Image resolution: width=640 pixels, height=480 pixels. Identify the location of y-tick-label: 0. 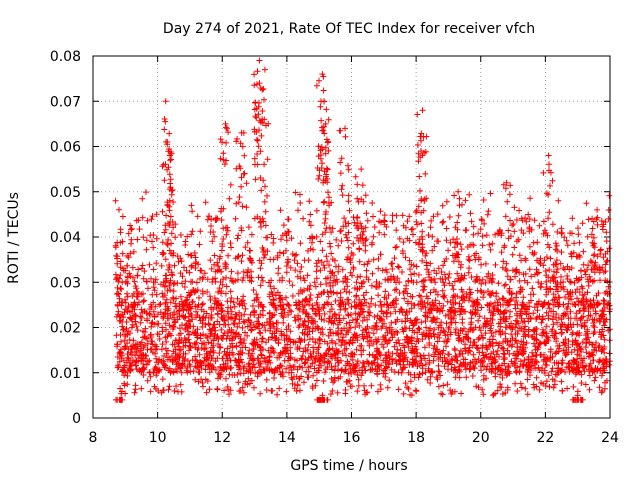
(76, 419).